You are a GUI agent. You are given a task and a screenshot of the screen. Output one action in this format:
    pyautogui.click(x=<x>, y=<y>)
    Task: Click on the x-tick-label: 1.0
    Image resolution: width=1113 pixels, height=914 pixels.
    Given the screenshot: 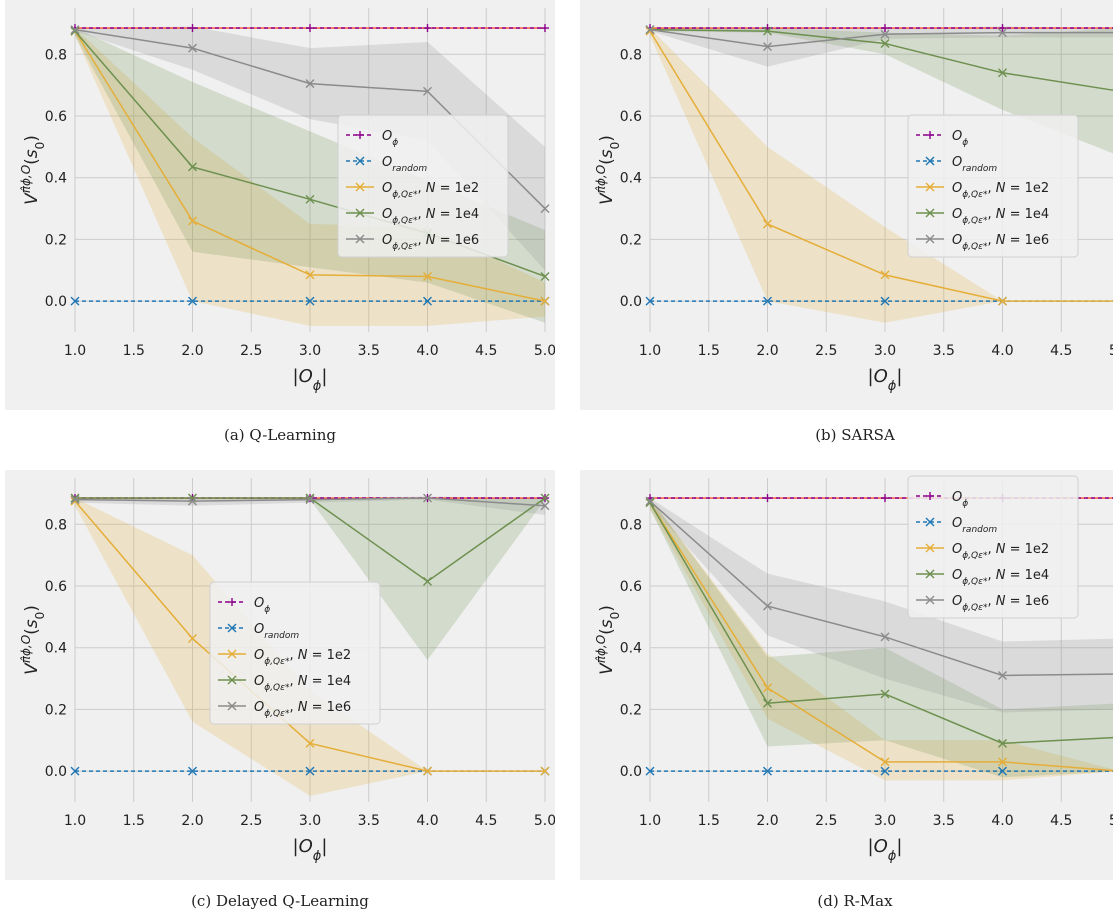 What is the action you would take?
    pyautogui.click(x=650, y=351)
    